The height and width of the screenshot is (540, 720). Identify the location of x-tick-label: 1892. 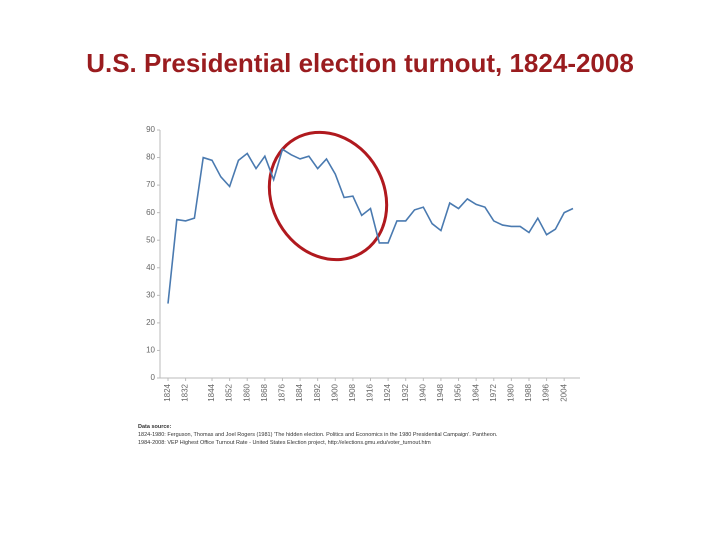
(317, 392).